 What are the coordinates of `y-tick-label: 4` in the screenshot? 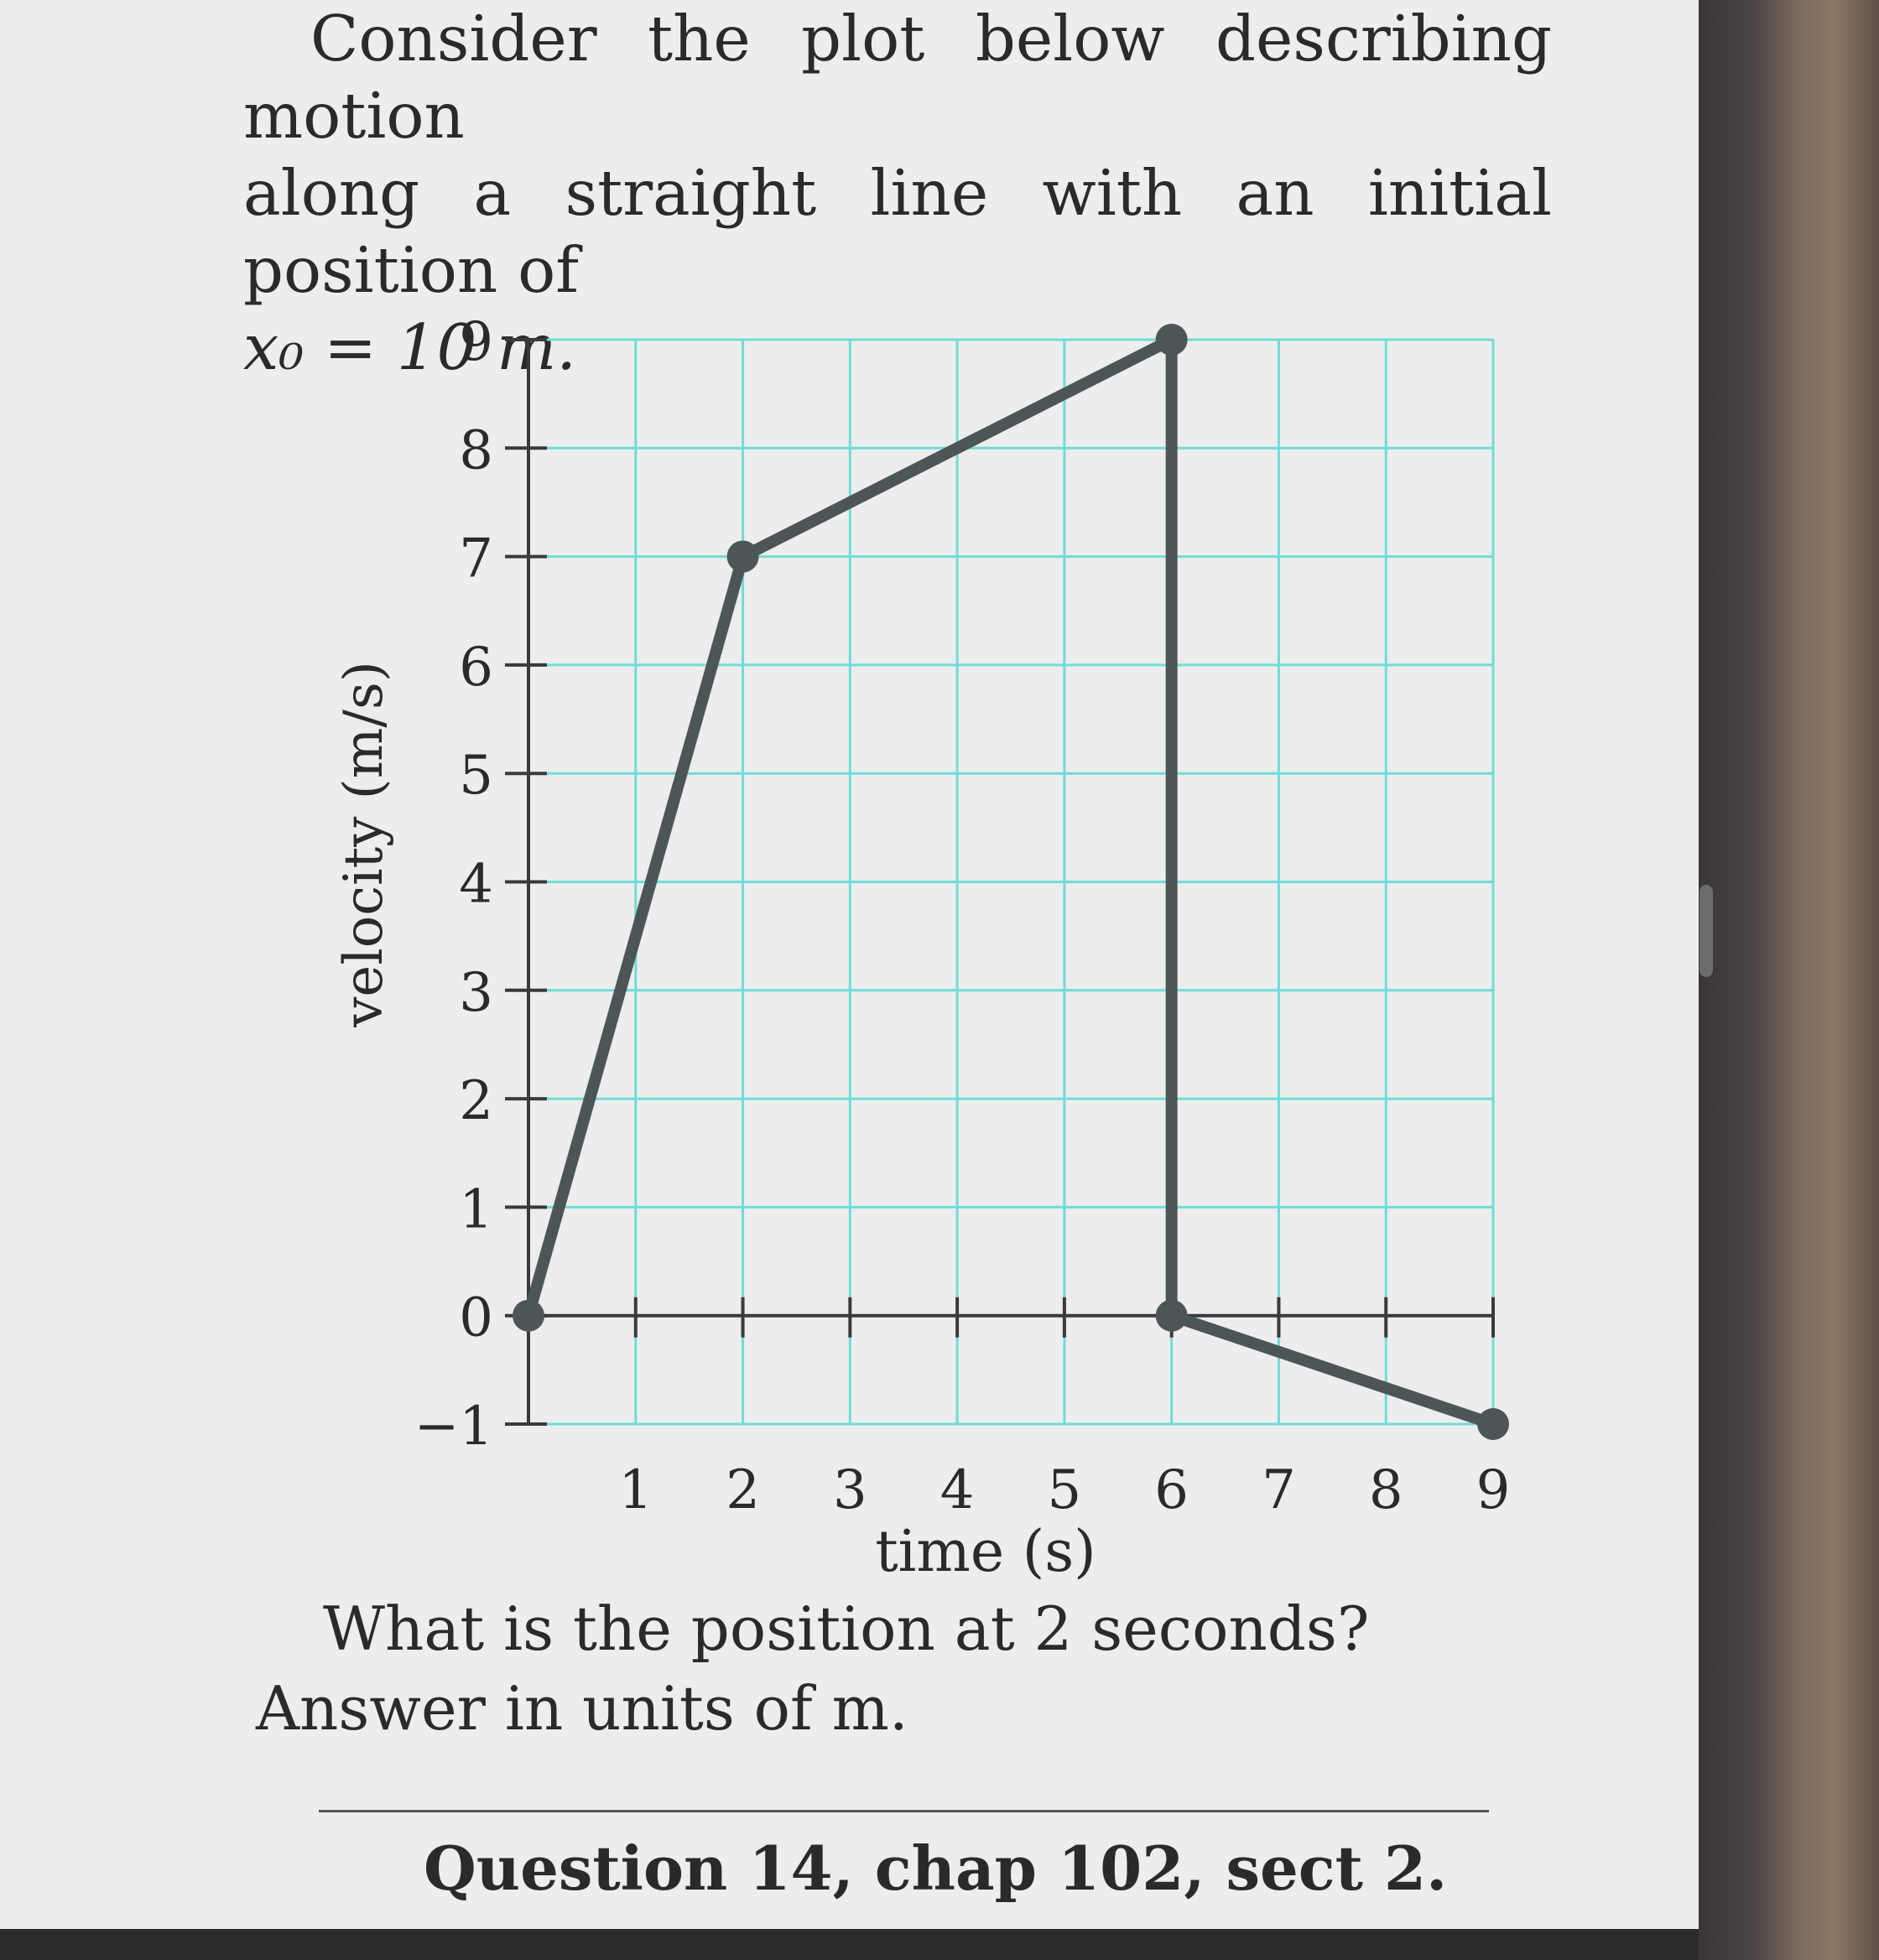 It's located at (476, 885).